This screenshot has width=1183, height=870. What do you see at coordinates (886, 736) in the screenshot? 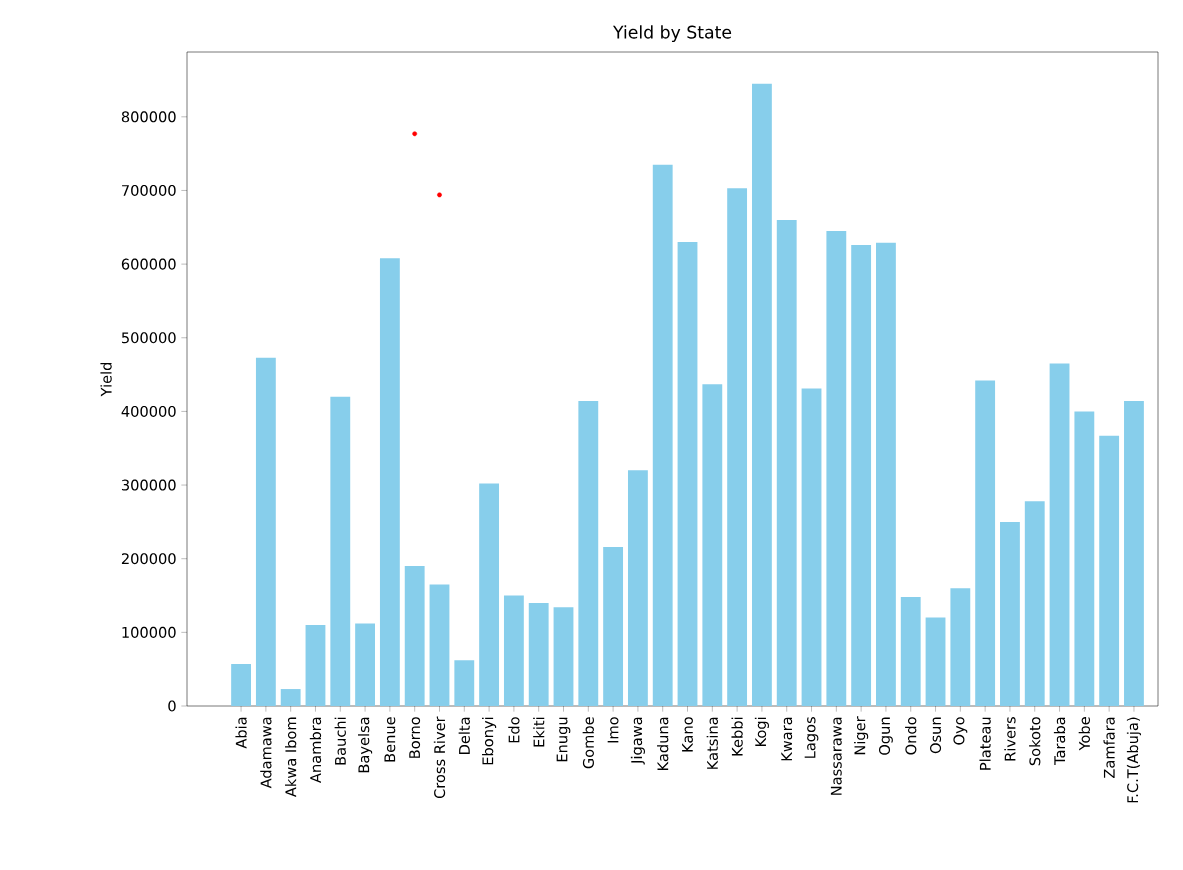
I see `x-tick-label: Ogun` at bounding box center [886, 736].